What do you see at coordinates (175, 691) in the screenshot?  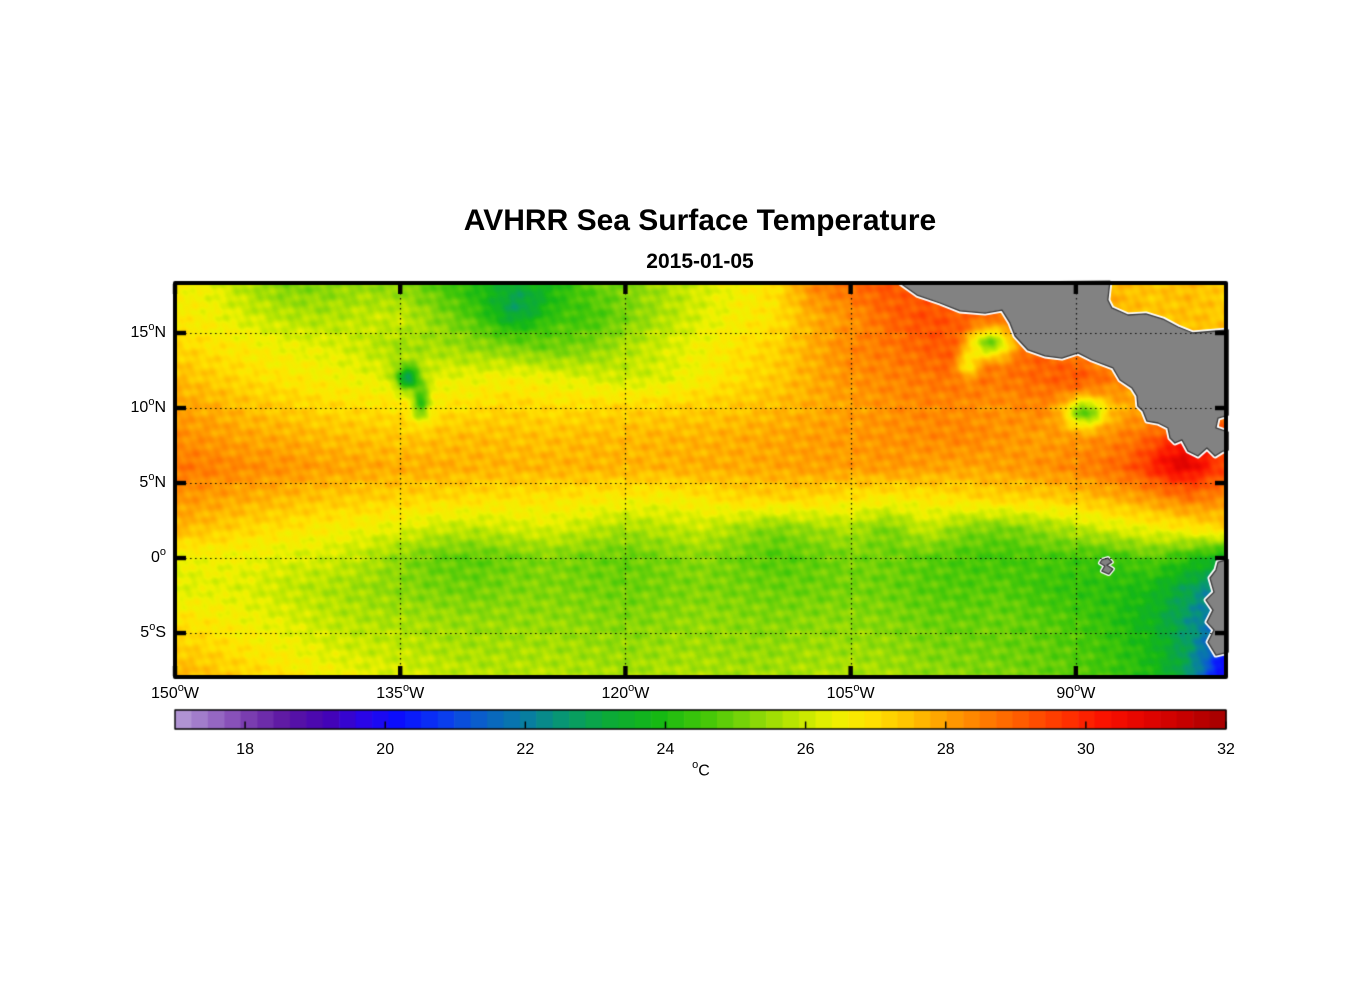 I see `lon-tick-label: 150oW` at bounding box center [175, 691].